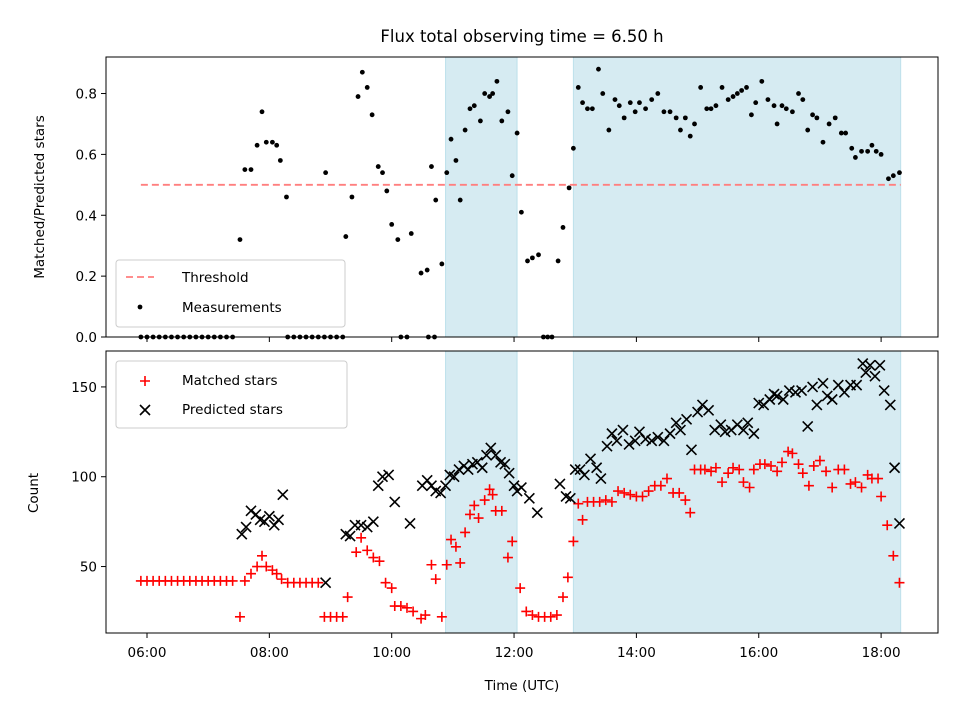  I want to click on y-tick-label: 0.2, so click(86, 277).